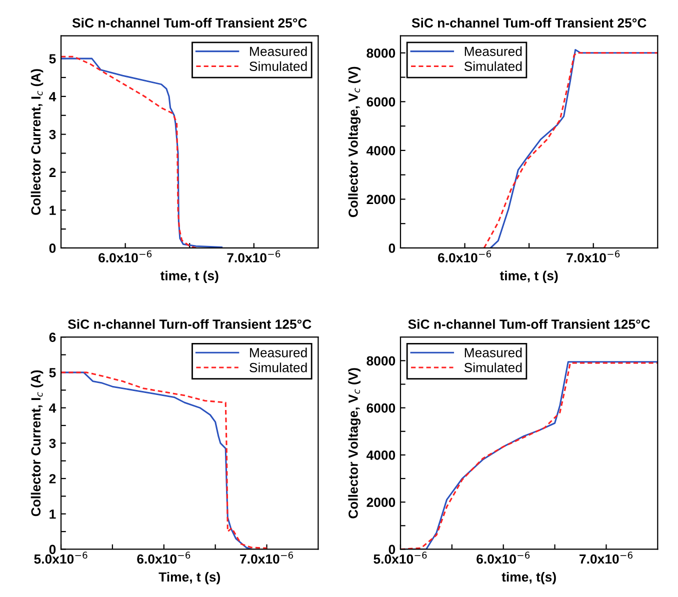 Image resolution: width=678 pixels, height=597 pixels. What do you see at coordinates (189, 578) in the screenshot?
I see `x-axis-title: Time, t (s)` at bounding box center [189, 578].